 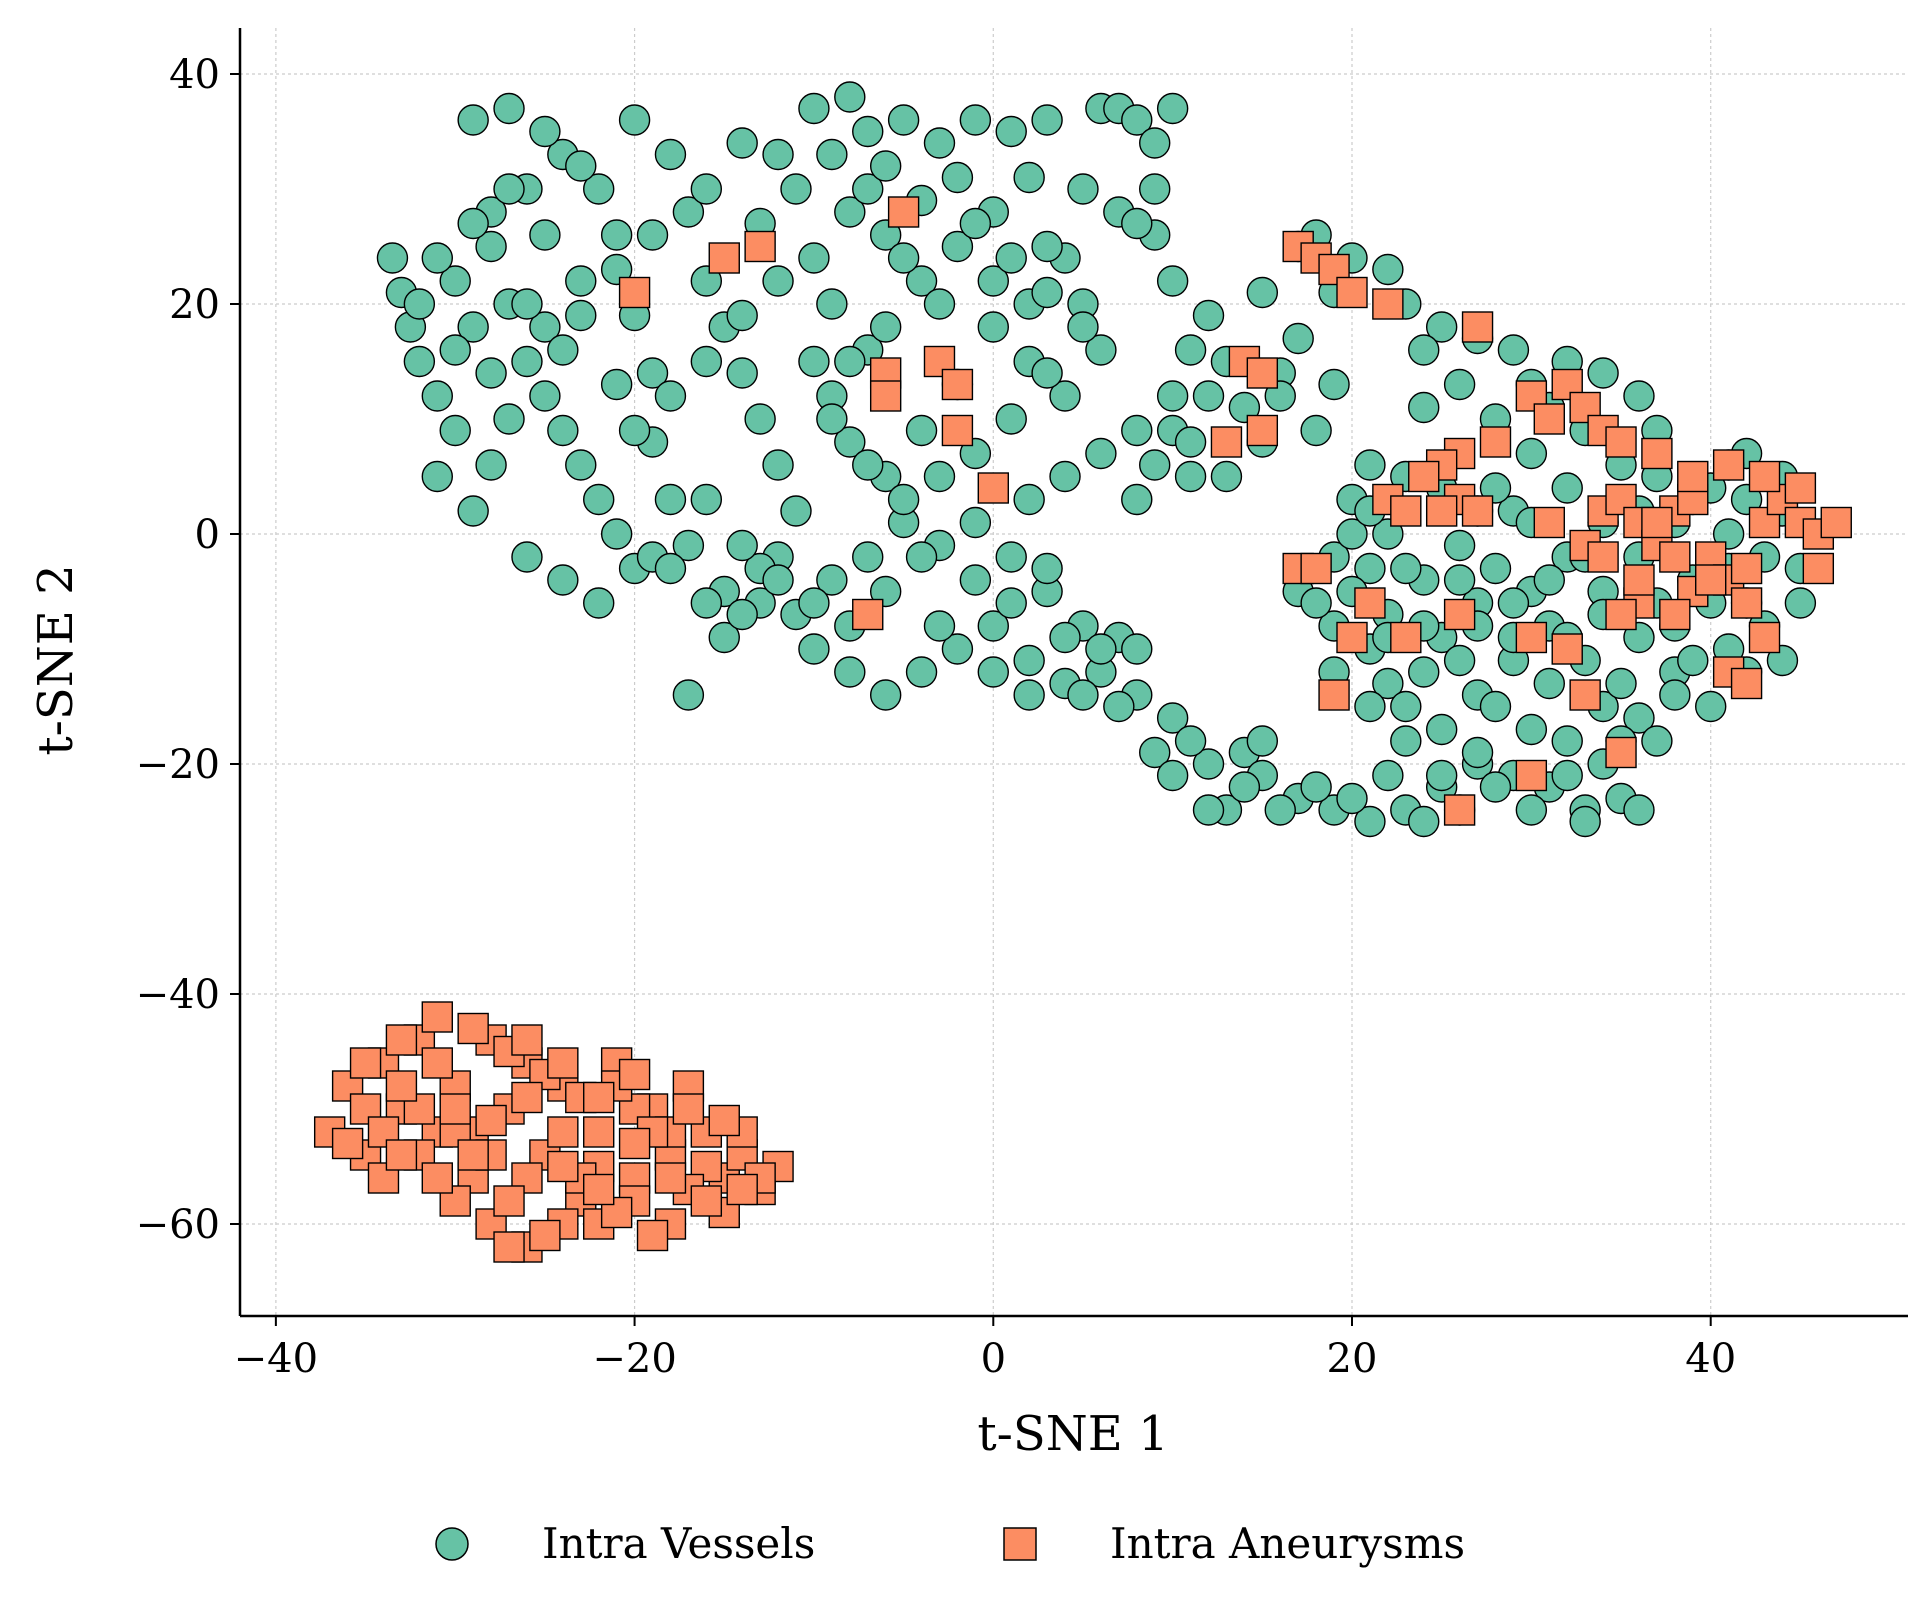 I want to click on legend: Intra Vessels Intra Aneurysms, so click(x=950, y=1543).